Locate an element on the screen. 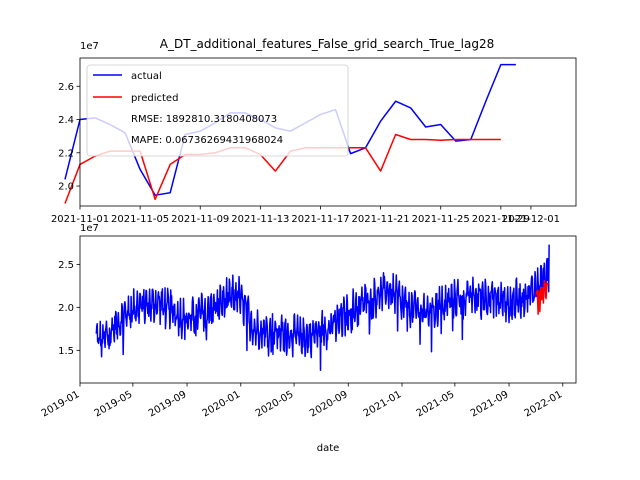  legend-rmse-note: RMSE: 1892810.3180408073 is located at coordinates (204, 119).